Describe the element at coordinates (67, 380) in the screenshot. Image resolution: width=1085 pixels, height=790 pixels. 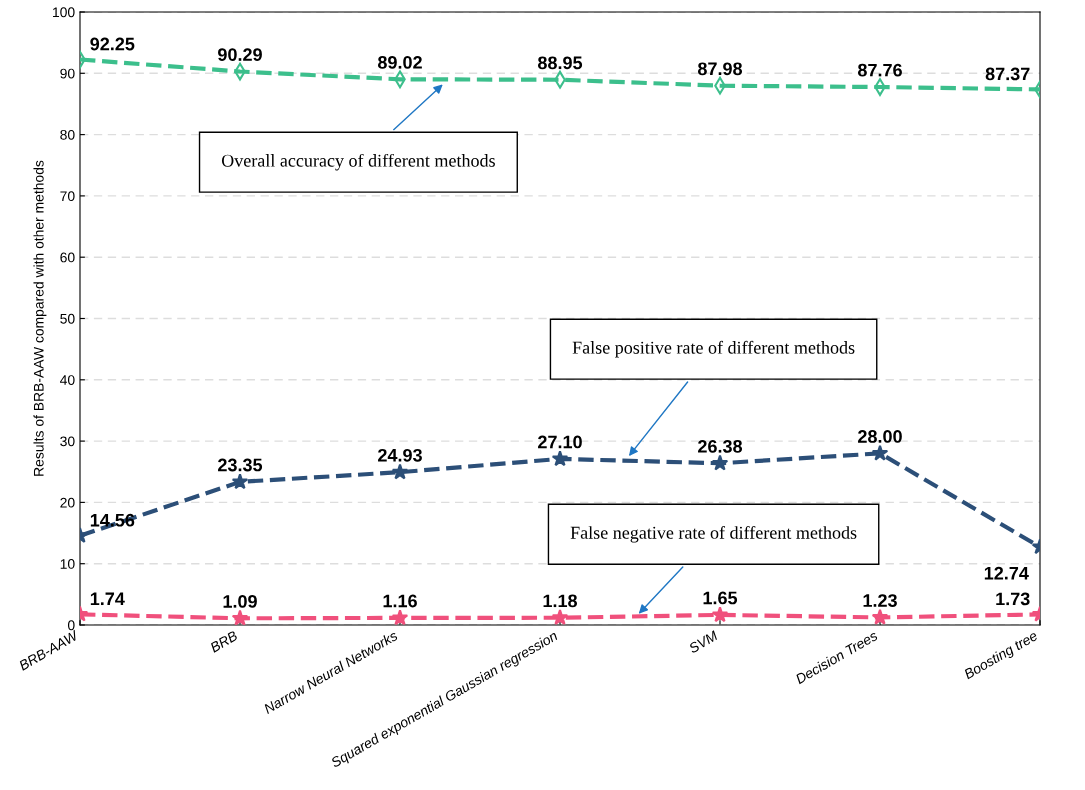
I see `y-tick-label: 40` at that location.